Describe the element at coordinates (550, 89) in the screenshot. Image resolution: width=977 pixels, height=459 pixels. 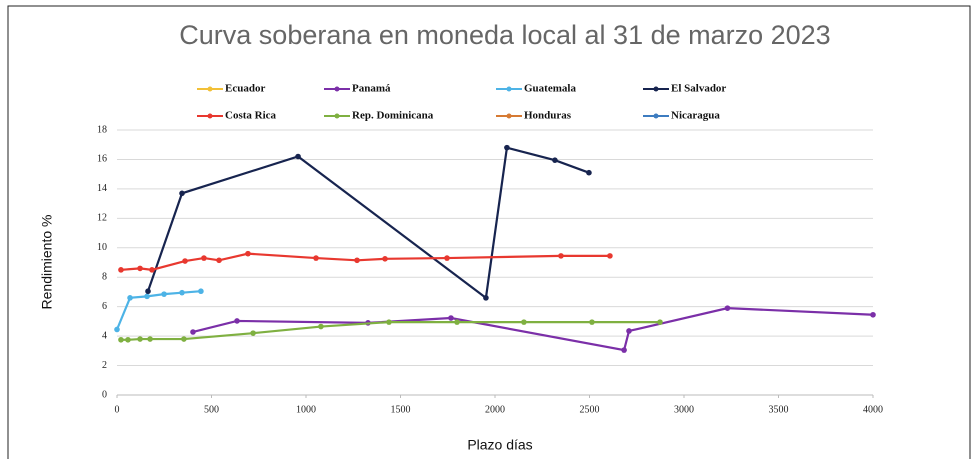
I see `legend-label: Guatemala` at that location.